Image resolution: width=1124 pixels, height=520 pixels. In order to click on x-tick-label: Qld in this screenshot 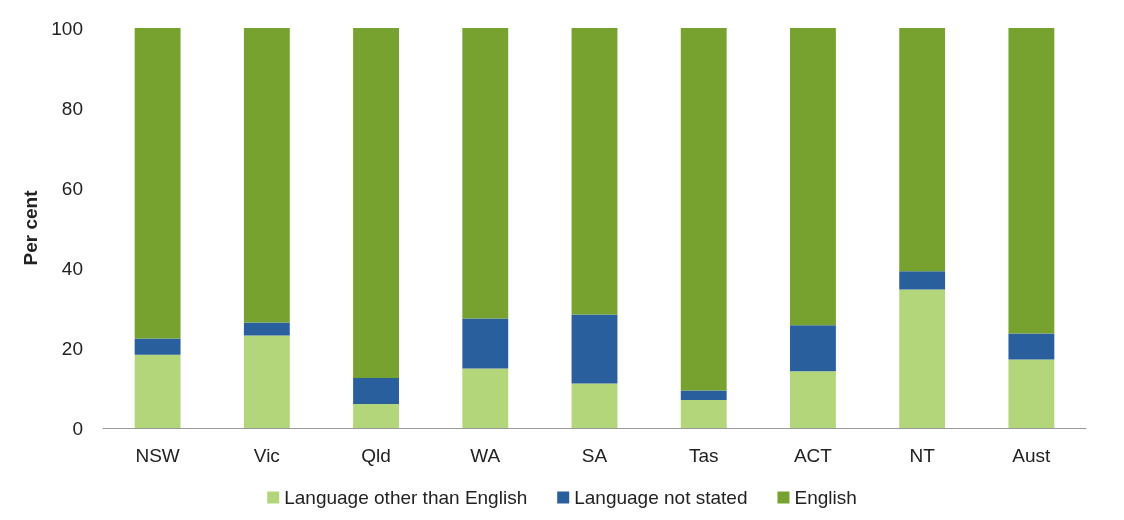, I will do `click(376, 455)`.